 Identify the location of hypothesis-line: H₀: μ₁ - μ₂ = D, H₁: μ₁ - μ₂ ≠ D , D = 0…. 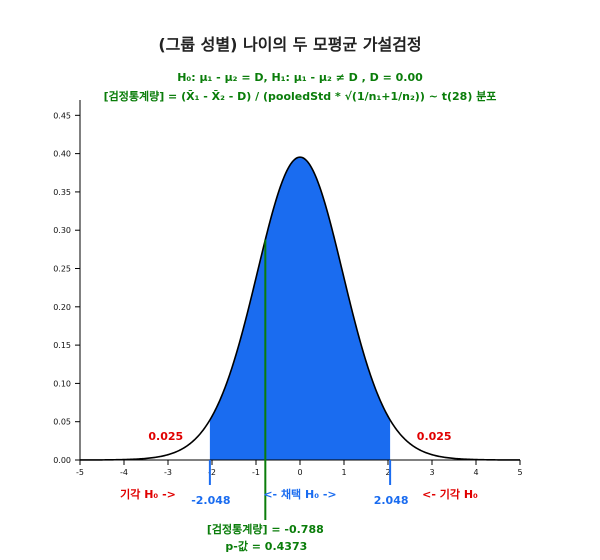
(300, 77).